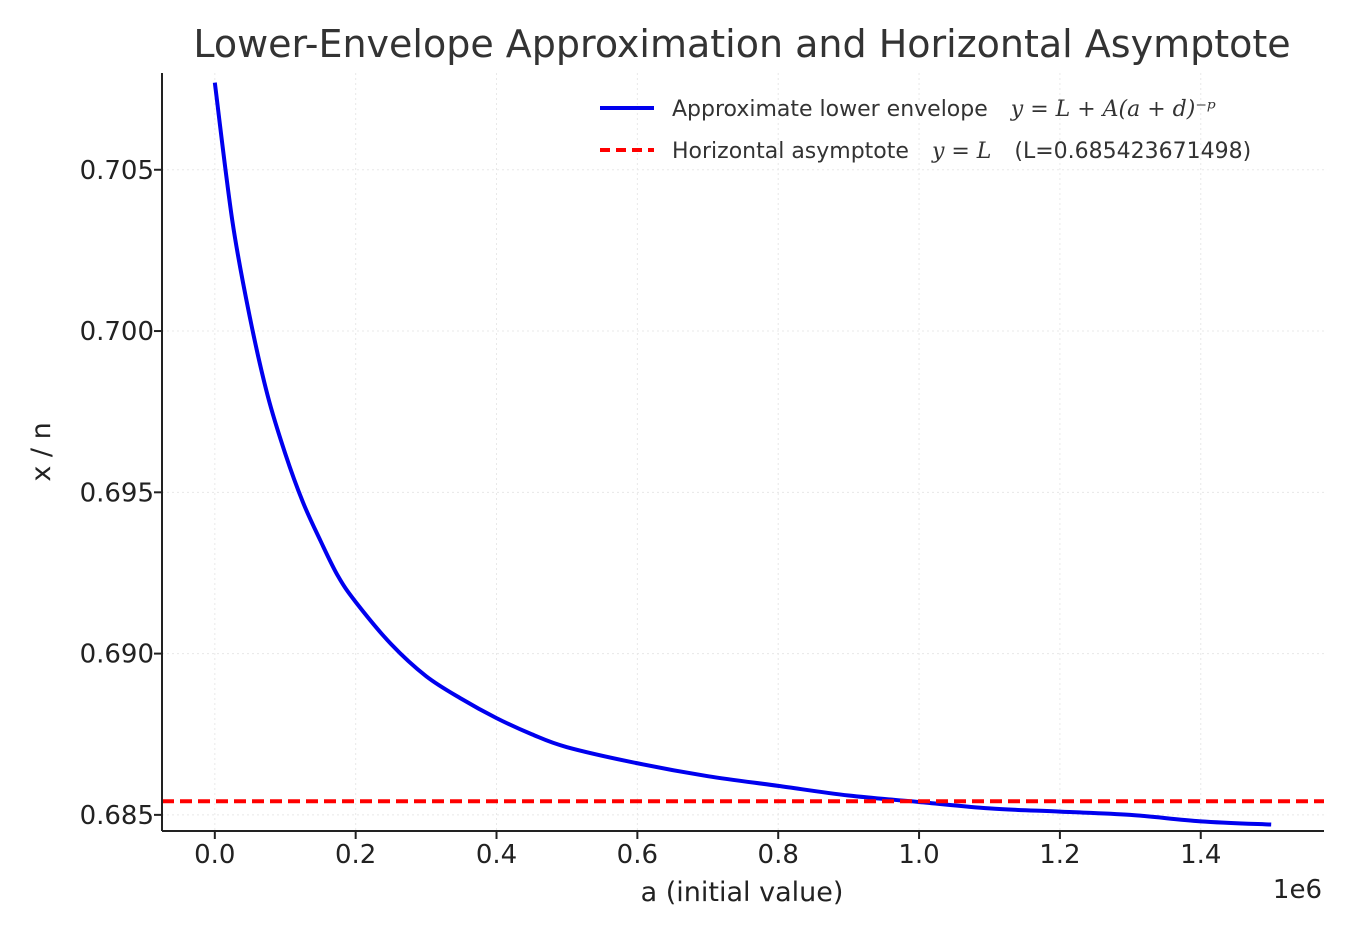 This screenshot has height=936, width=1350. What do you see at coordinates (355, 855) in the screenshot?
I see `x-tick-label-1: 0.2` at bounding box center [355, 855].